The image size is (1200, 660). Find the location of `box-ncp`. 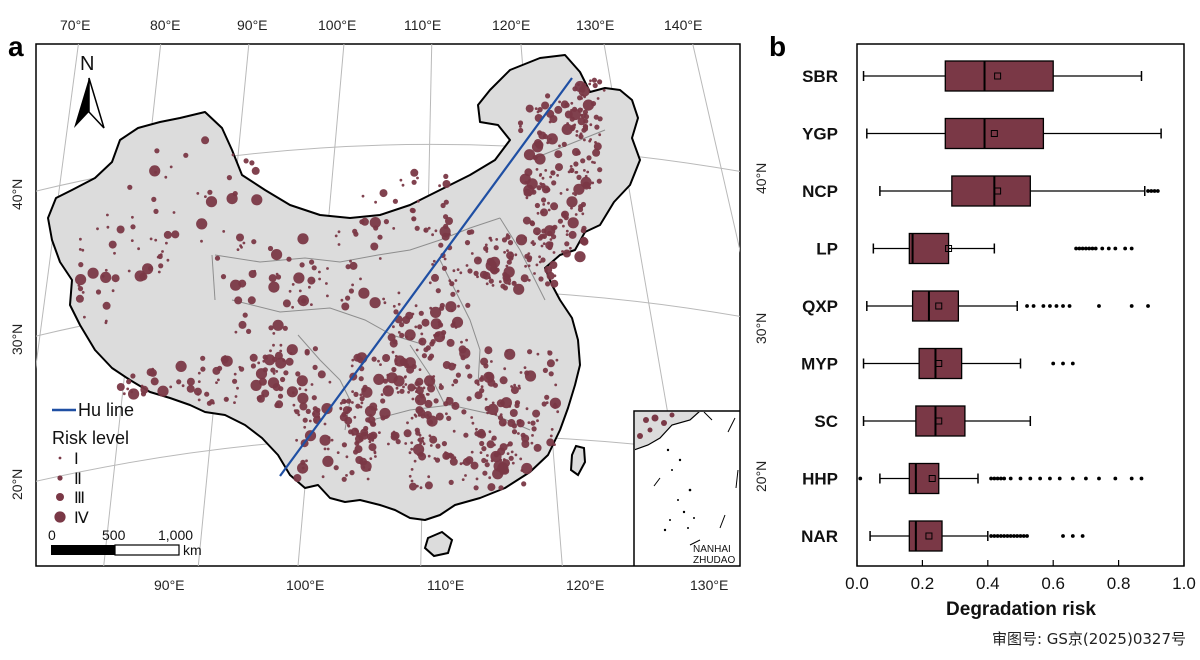

box-ncp is located at coordinates (1019, 191).